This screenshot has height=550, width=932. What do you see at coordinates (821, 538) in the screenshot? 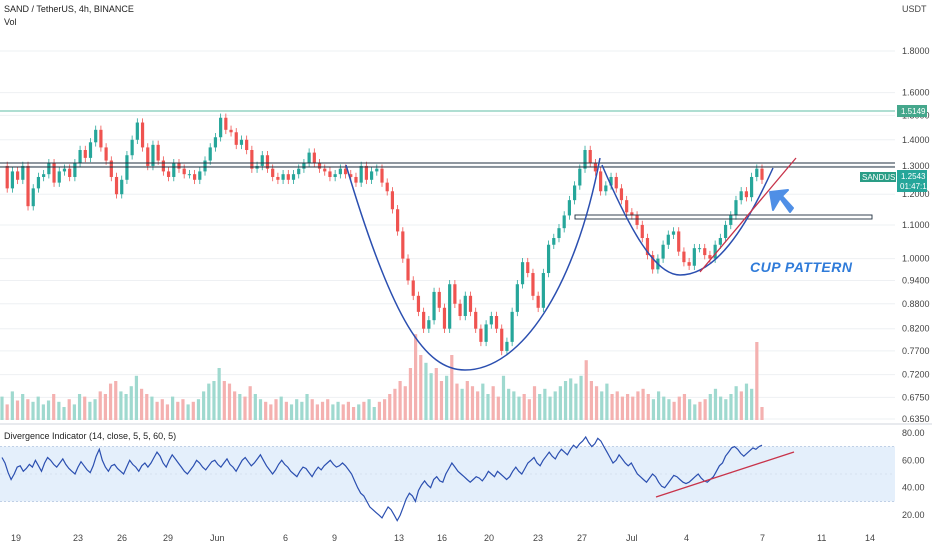
I see `time-tick-label: 11` at bounding box center [821, 538].